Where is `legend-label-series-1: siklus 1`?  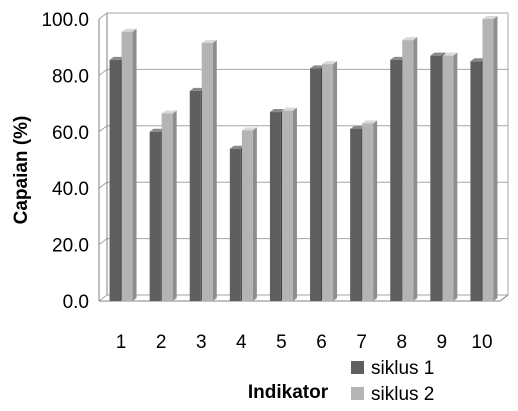
legend-label-series-1: siklus 1 is located at coordinates (402, 368).